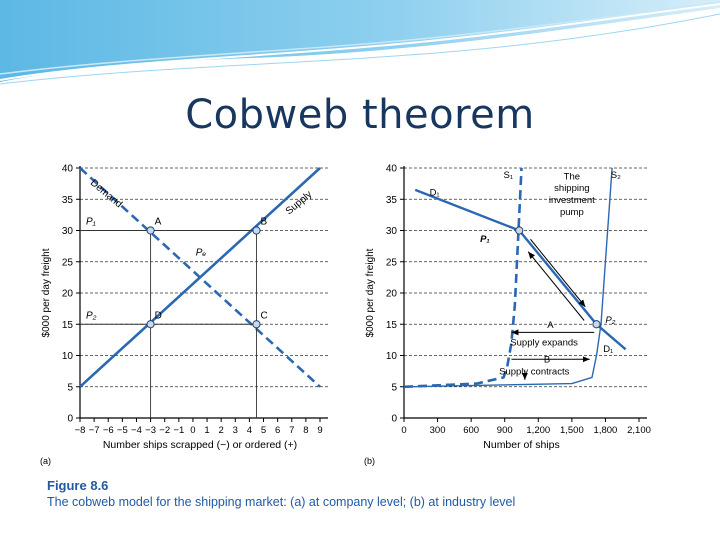  Describe the element at coordinates (263, 430) in the screenshot. I see `panel-a-x-tick-label: 5` at that location.